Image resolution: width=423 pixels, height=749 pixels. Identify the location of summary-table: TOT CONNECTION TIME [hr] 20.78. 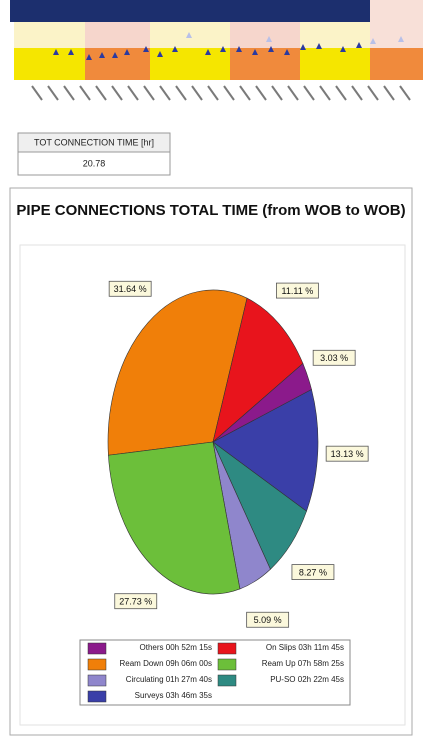
(94, 154).